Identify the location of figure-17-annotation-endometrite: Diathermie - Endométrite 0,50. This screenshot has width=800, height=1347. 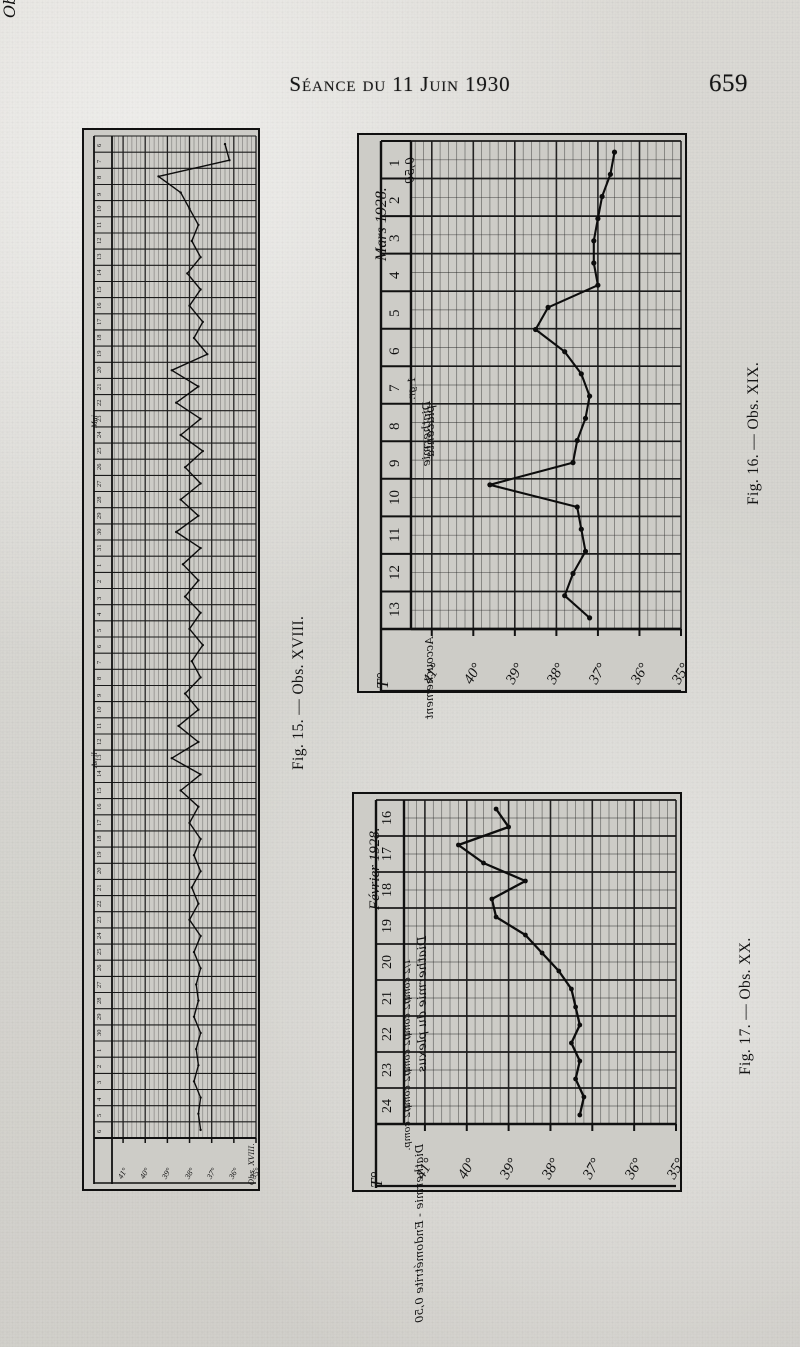
(419, 1233).